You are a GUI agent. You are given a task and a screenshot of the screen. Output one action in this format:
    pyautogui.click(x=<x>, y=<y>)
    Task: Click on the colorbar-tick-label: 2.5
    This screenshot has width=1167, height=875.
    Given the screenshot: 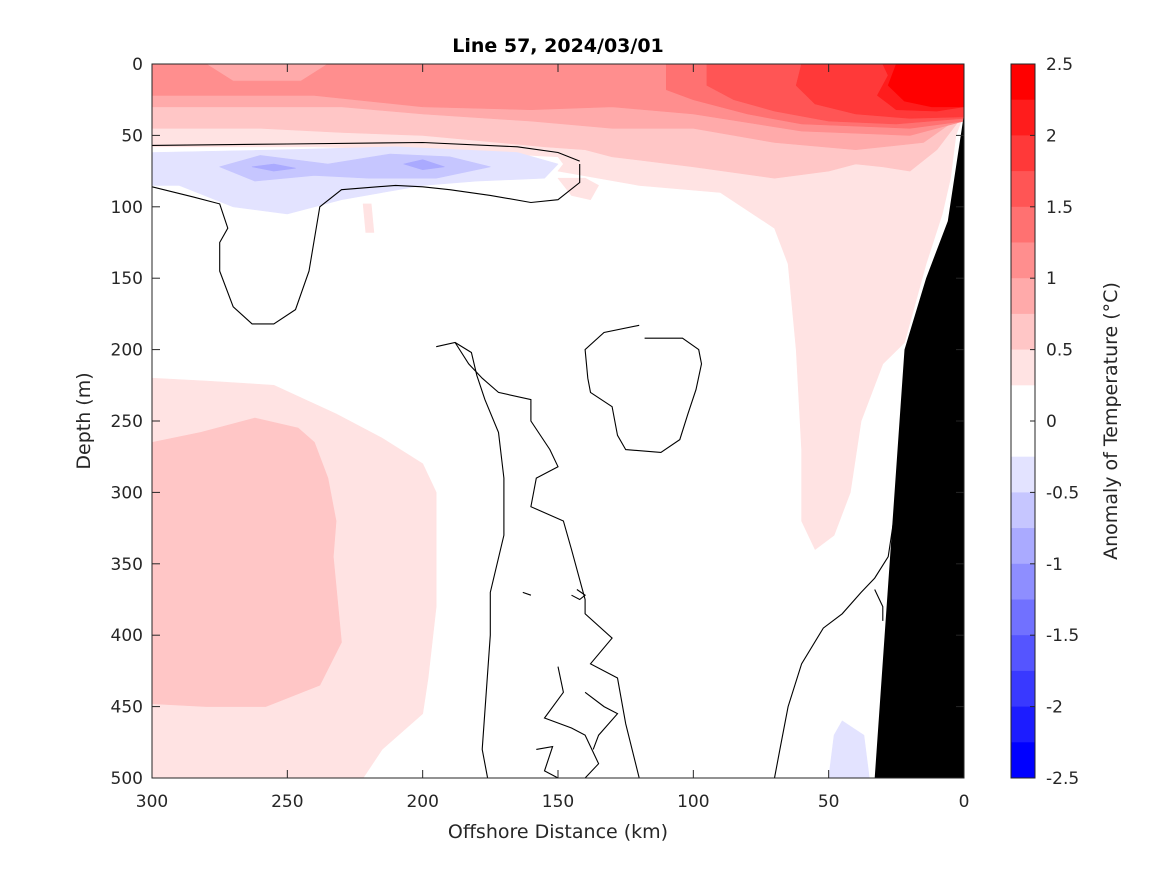 What is the action you would take?
    pyautogui.click(x=1059, y=65)
    